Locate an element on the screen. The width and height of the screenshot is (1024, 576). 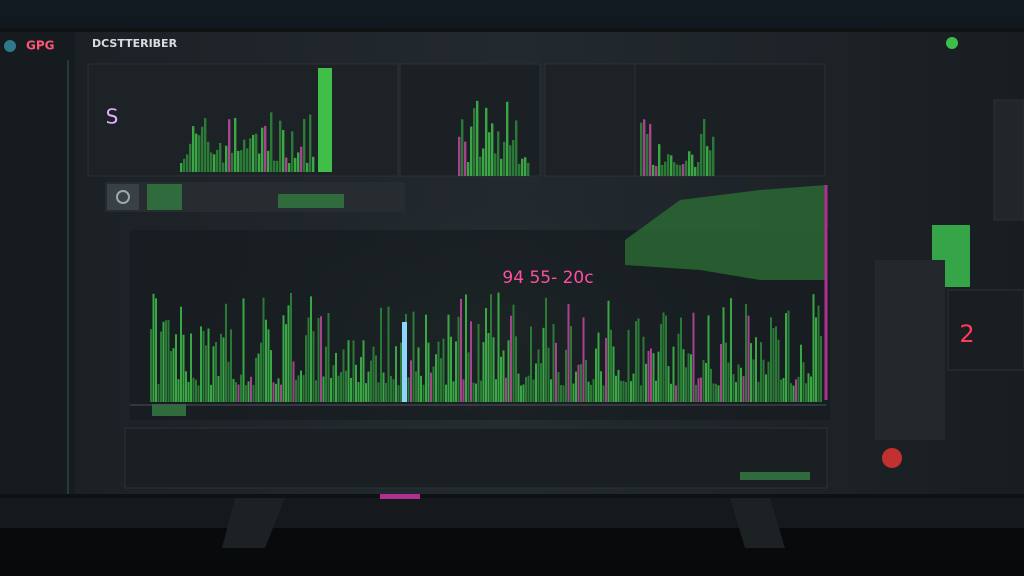
side-list is located at coordinates (910, 350).